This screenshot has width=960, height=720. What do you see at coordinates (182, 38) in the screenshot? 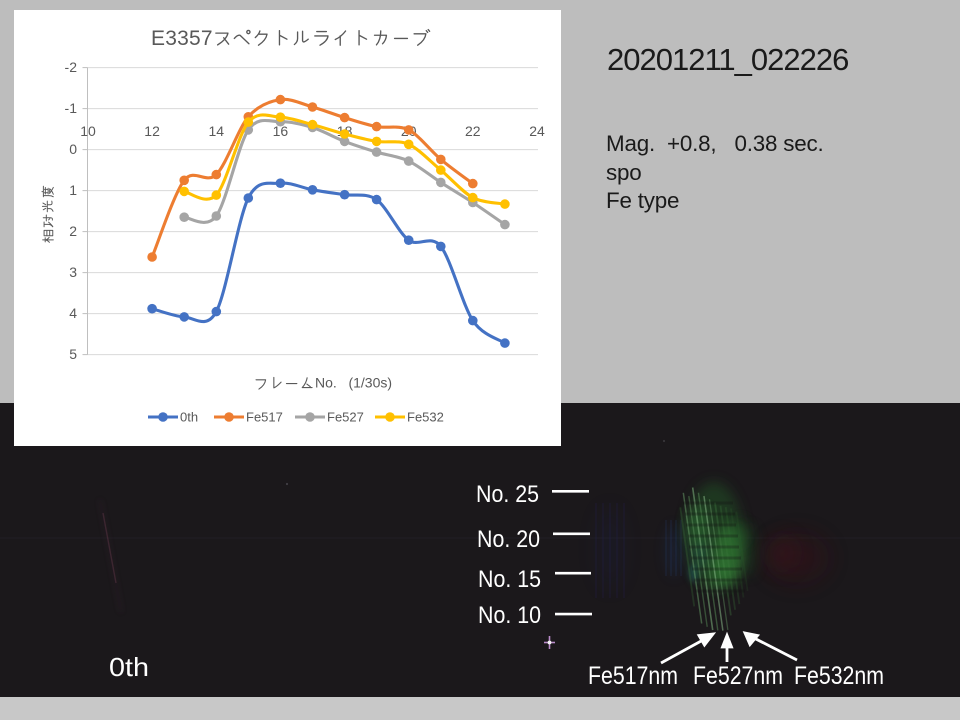
I see `svg-text: E3357` at bounding box center [182, 38].